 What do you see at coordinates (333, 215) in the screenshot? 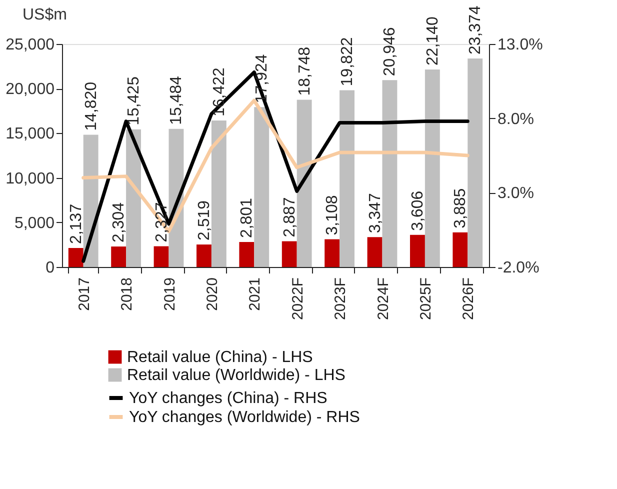
I see `data-label: 3,108` at bounding box center [333, 215].